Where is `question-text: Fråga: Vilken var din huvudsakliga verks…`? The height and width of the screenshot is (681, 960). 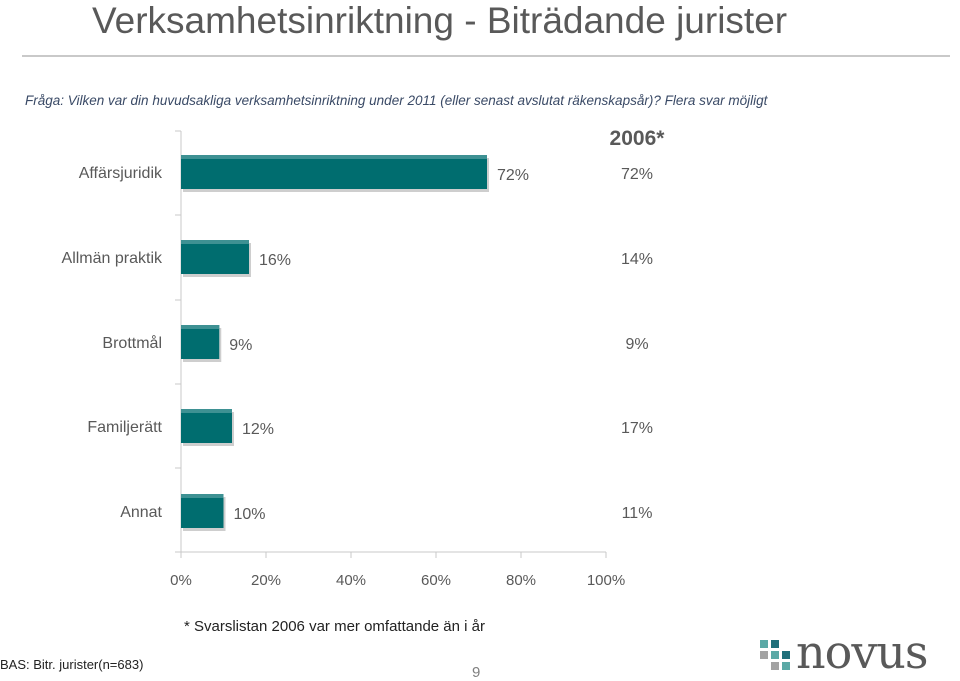
question-text: Fråga: Vilken var din huvudsakliga verks… is located at coordinates (396, 100).